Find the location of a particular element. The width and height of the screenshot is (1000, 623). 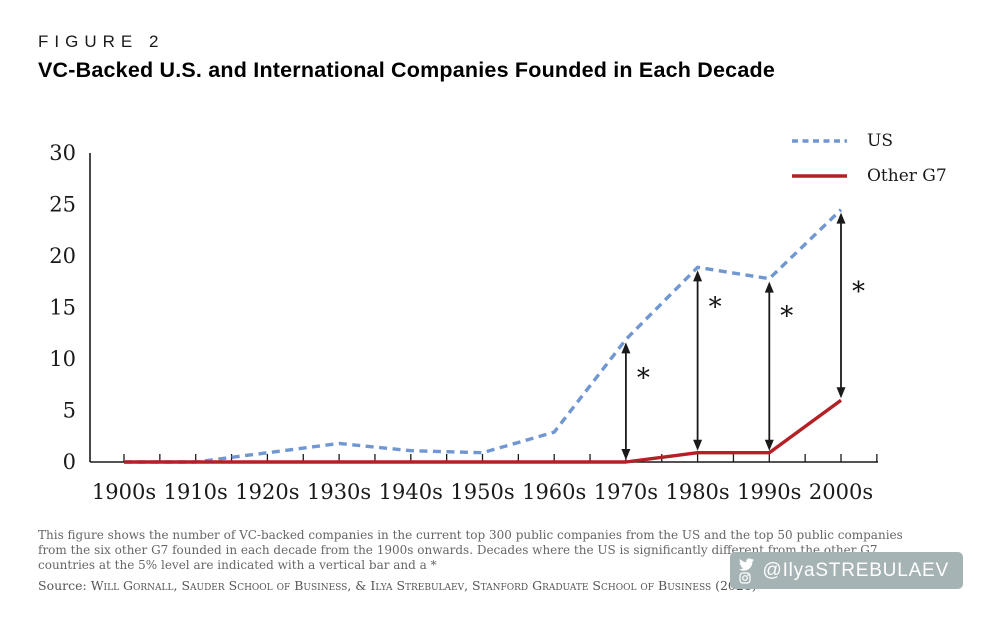

social-badge: @IlyaSTREBULAEV is located at coordinates (846, 570).